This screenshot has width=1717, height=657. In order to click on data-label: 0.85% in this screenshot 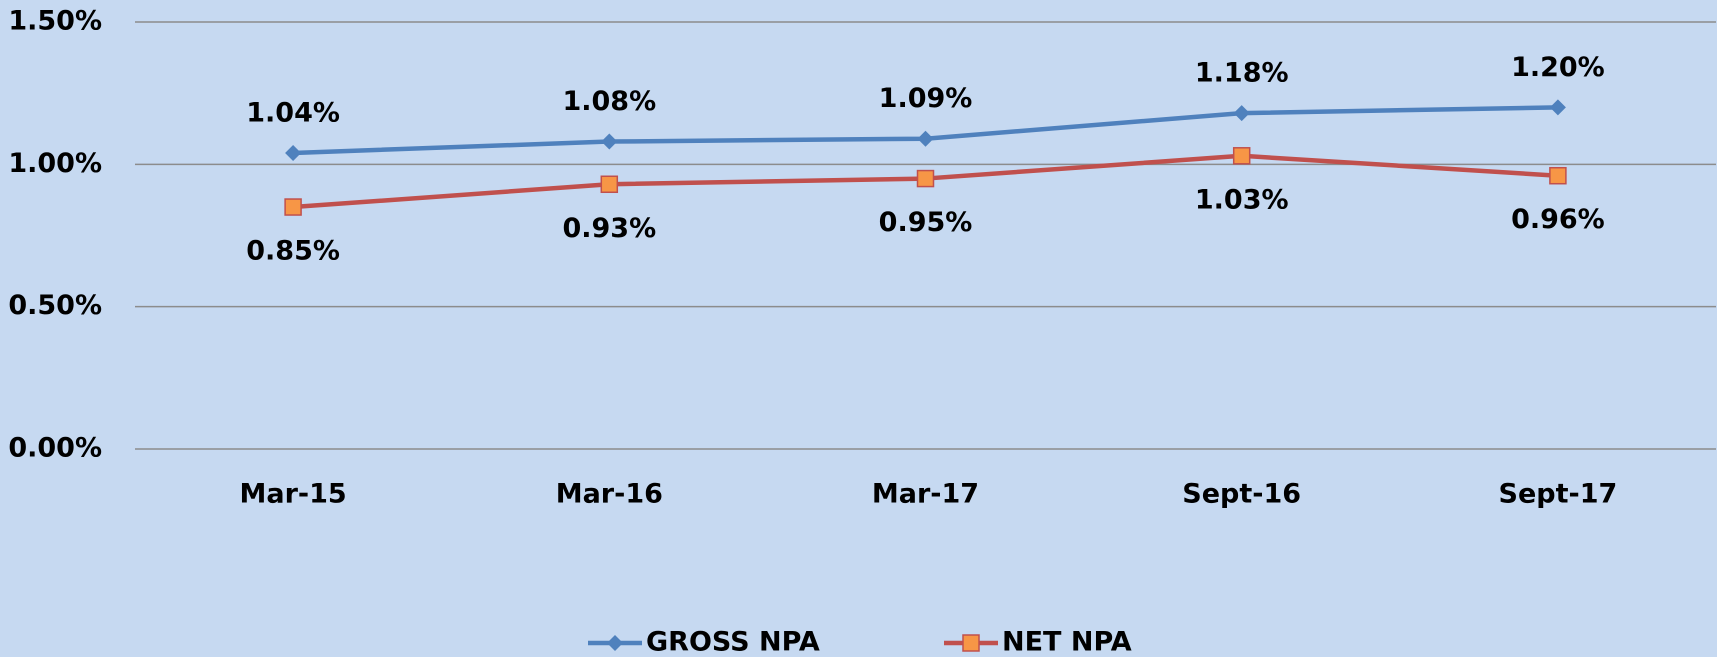, I will do `click(293, 251)`.